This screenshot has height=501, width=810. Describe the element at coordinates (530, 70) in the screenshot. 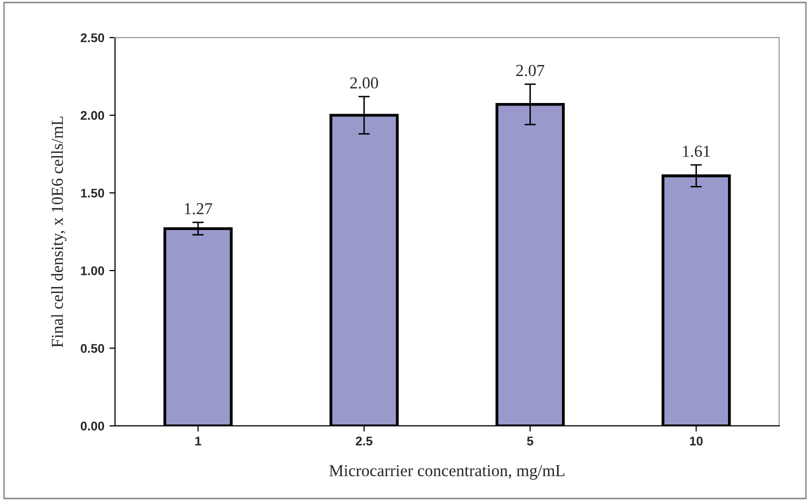

I see `data-label: 2.07` at that location.